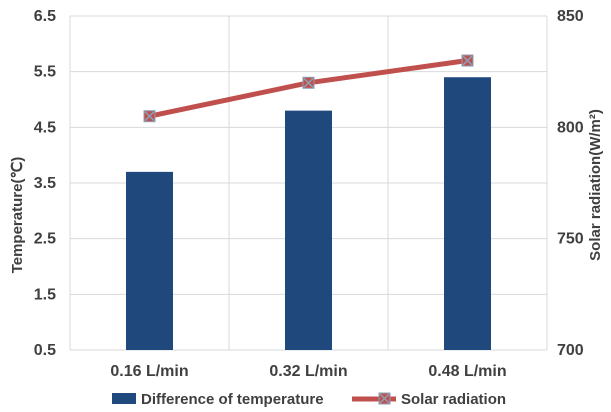 The height and width of the screenshot is (412, 611). I want to click on y-tick-left: 0.5, so click(45, 350).